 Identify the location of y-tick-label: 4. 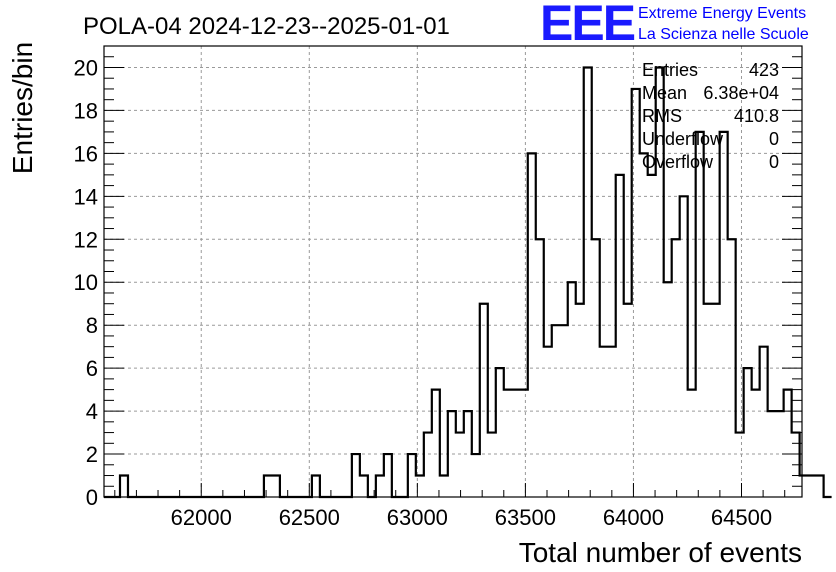
(92, 411).